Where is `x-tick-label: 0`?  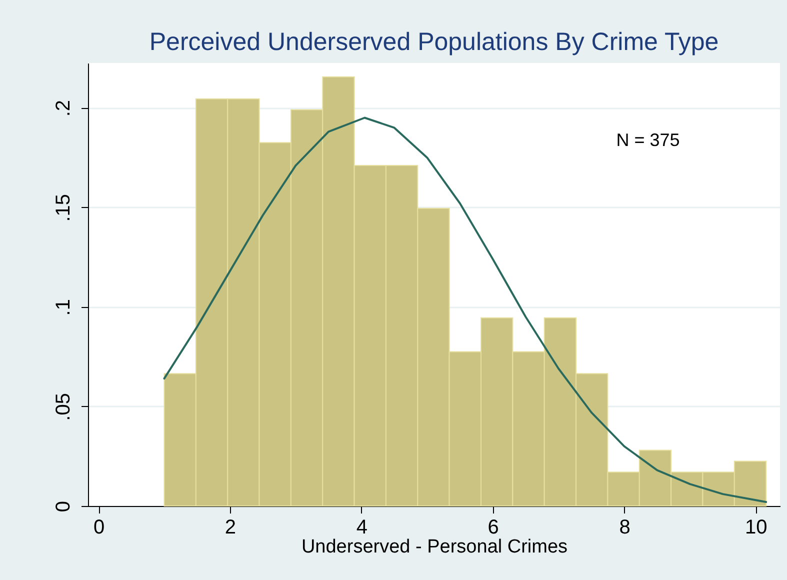 x-tick-label: 0 is located at coordinates (99, 527).